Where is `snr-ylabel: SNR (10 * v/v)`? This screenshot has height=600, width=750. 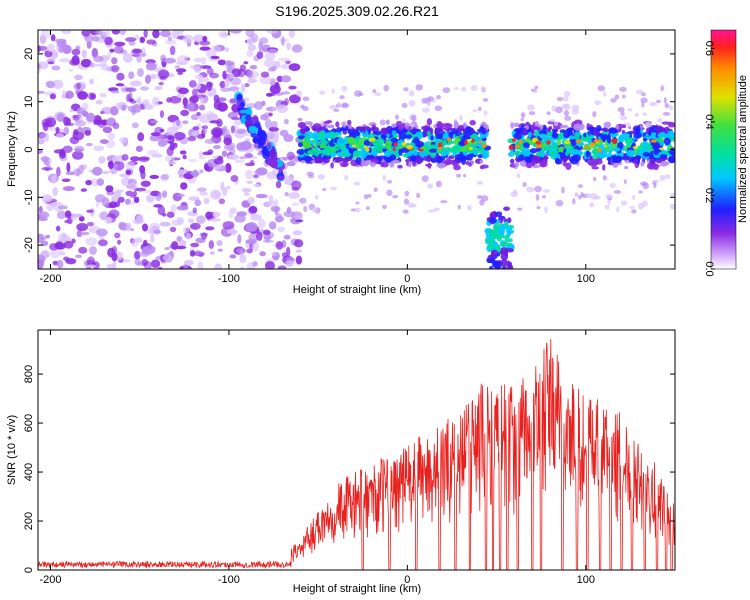
snr-ylabel: SNR (10 * v/v) is located at coordinates (12, 450).